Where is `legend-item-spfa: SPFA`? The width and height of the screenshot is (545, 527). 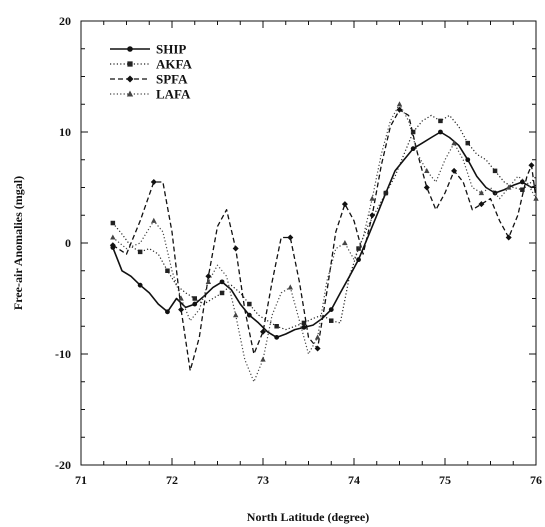 legend-item-spfa: SPFA is located at coordinates (149, 79).